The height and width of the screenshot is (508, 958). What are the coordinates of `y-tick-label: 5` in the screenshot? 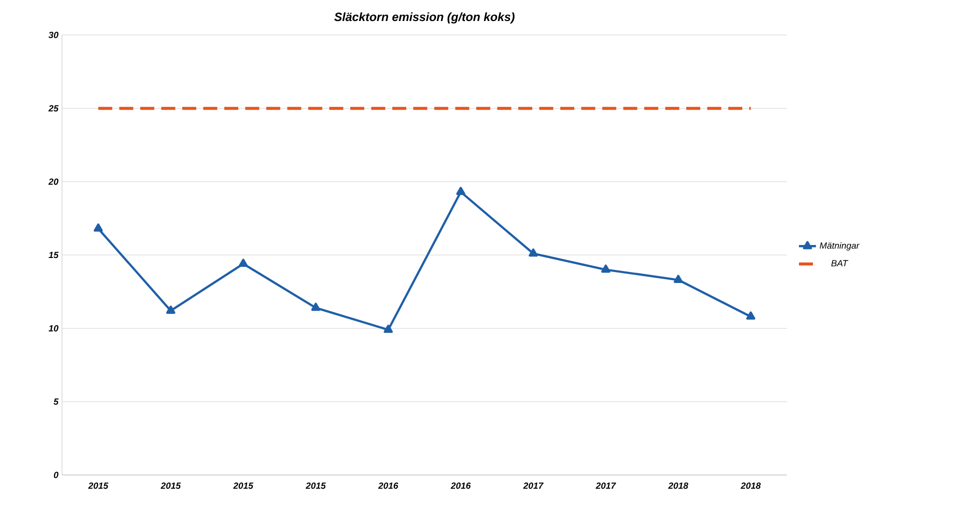 It's located at (56, 401).